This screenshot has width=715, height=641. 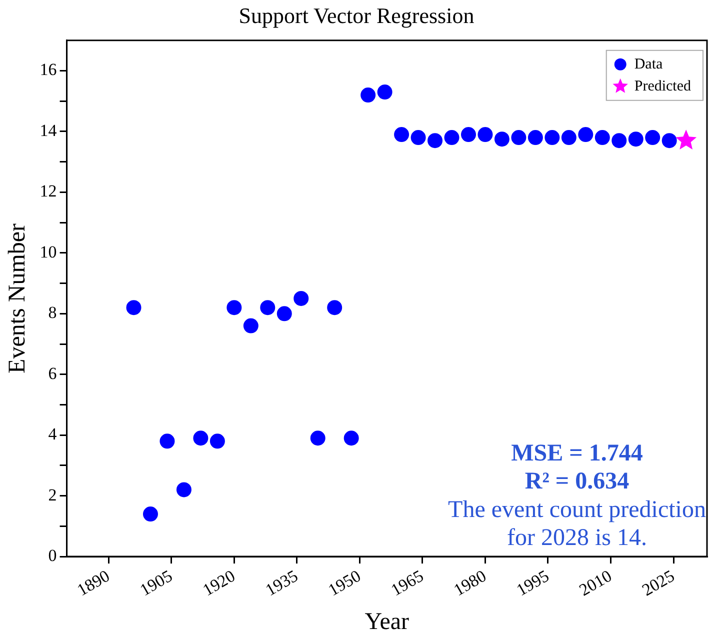 I want to click on x-tick-label: 1950, so click(x=344, y=583).